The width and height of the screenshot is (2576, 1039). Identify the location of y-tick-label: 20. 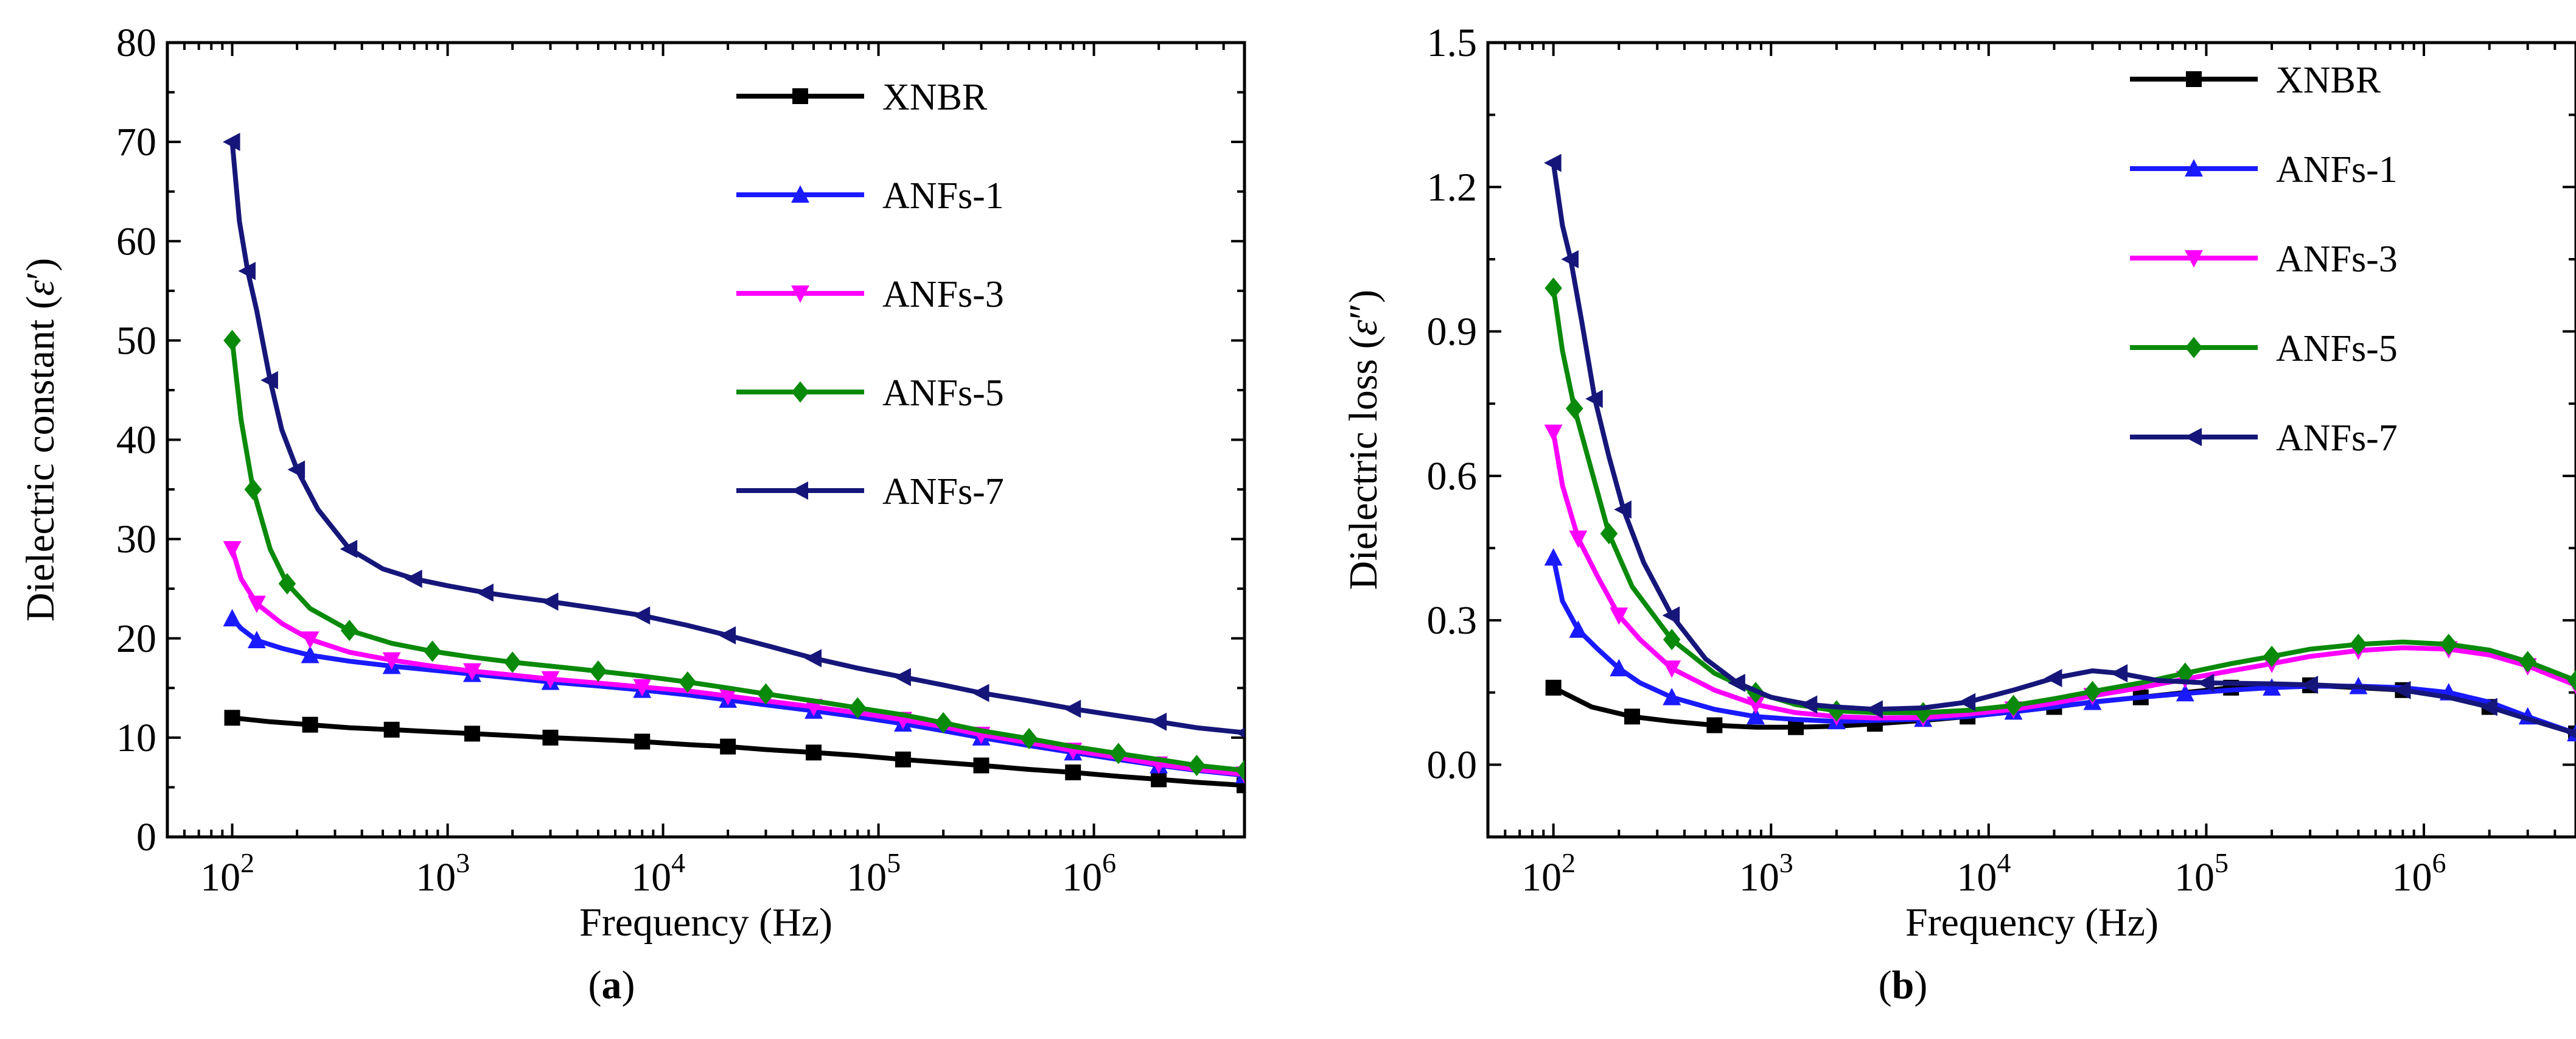
(136, 639).